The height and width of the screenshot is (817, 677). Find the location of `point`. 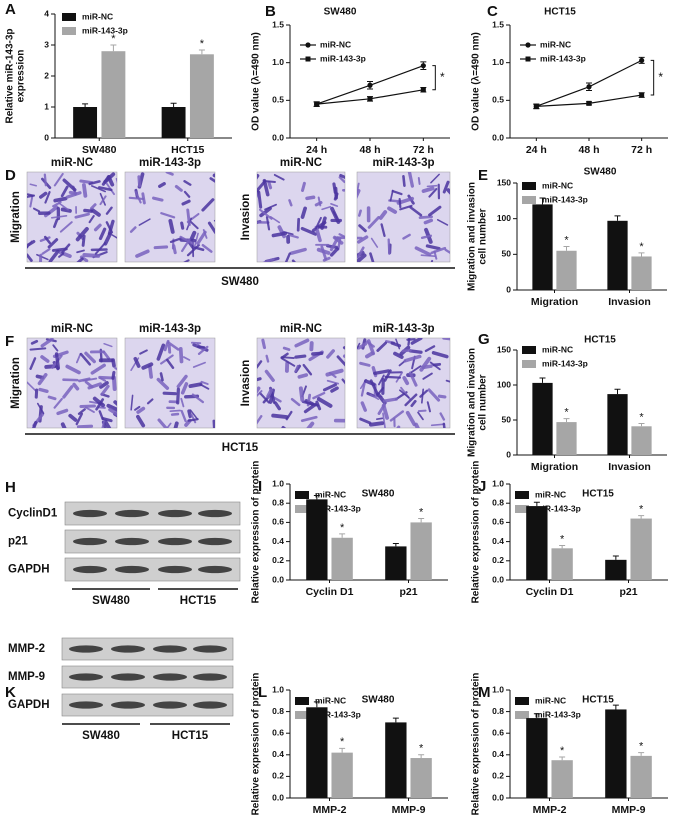

point is located at coordinates (370, 85).